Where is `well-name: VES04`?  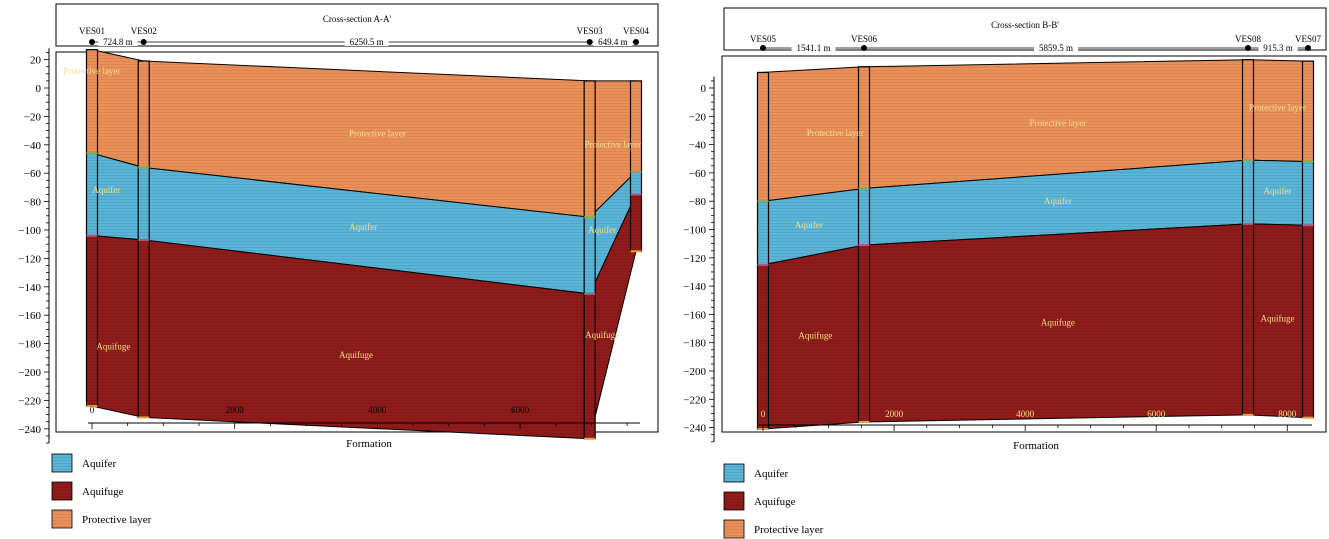
well-name: VES04 is located at coordinates (636, 31).